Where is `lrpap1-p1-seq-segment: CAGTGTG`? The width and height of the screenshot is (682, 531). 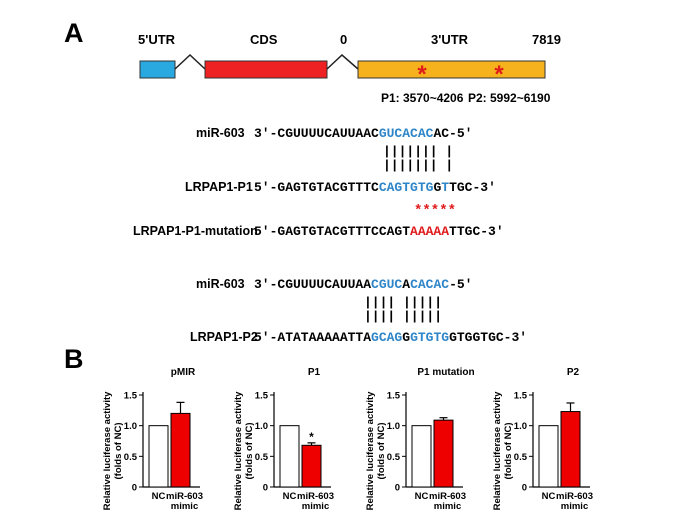
lrpap1-p1-seq-segment: CAGTGTG is located at coordinates (406, 187).